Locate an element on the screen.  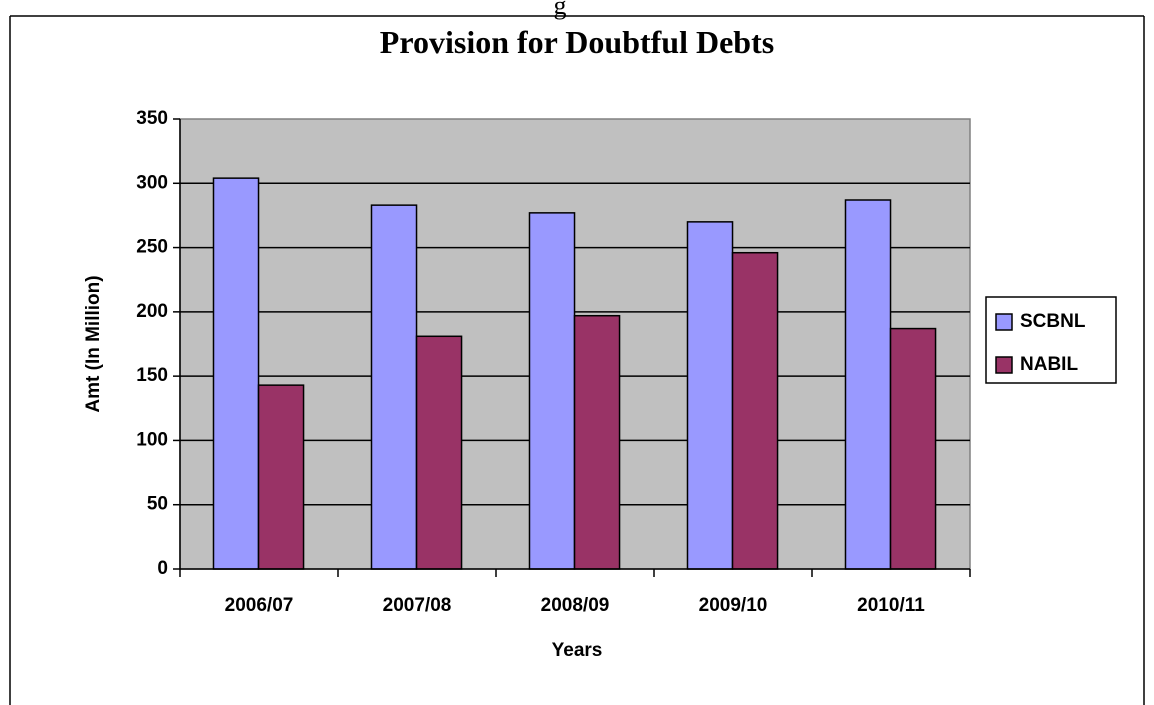
x-tick-label: 2009/10 is located at coordinates (733, 605).